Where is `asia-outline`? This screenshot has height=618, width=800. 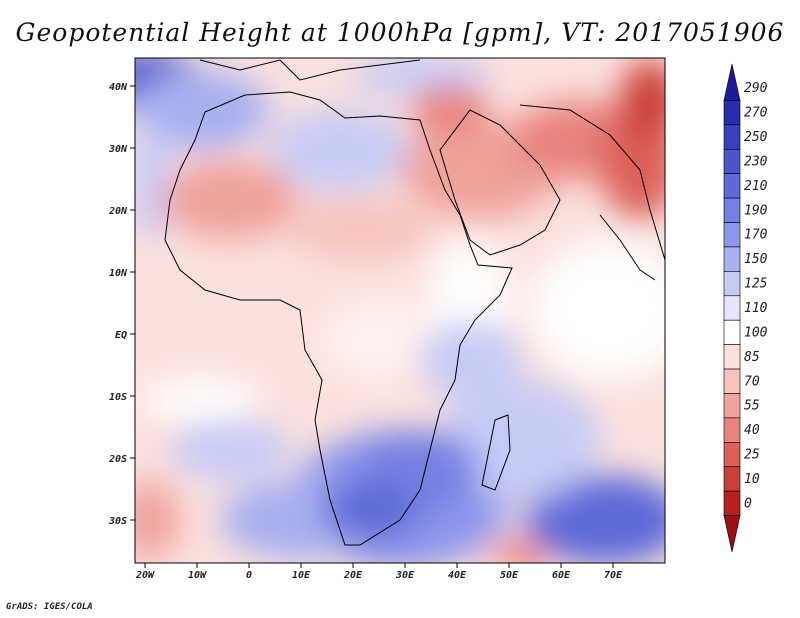
asia-outline is located at coordinates (592, 192).